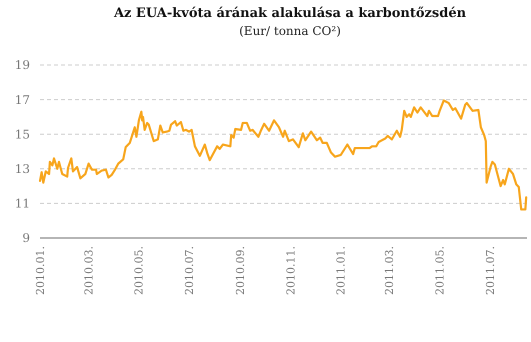  I want to click on y-tick-label: 17, so click(22, 99).